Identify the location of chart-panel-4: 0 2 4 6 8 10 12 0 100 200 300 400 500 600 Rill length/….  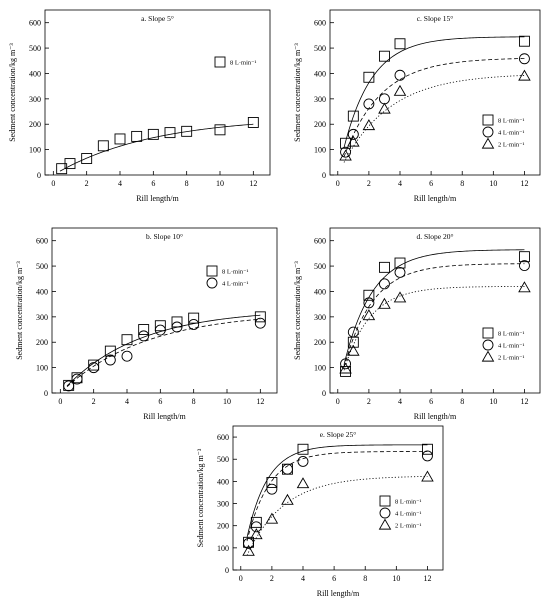
(417, 324).